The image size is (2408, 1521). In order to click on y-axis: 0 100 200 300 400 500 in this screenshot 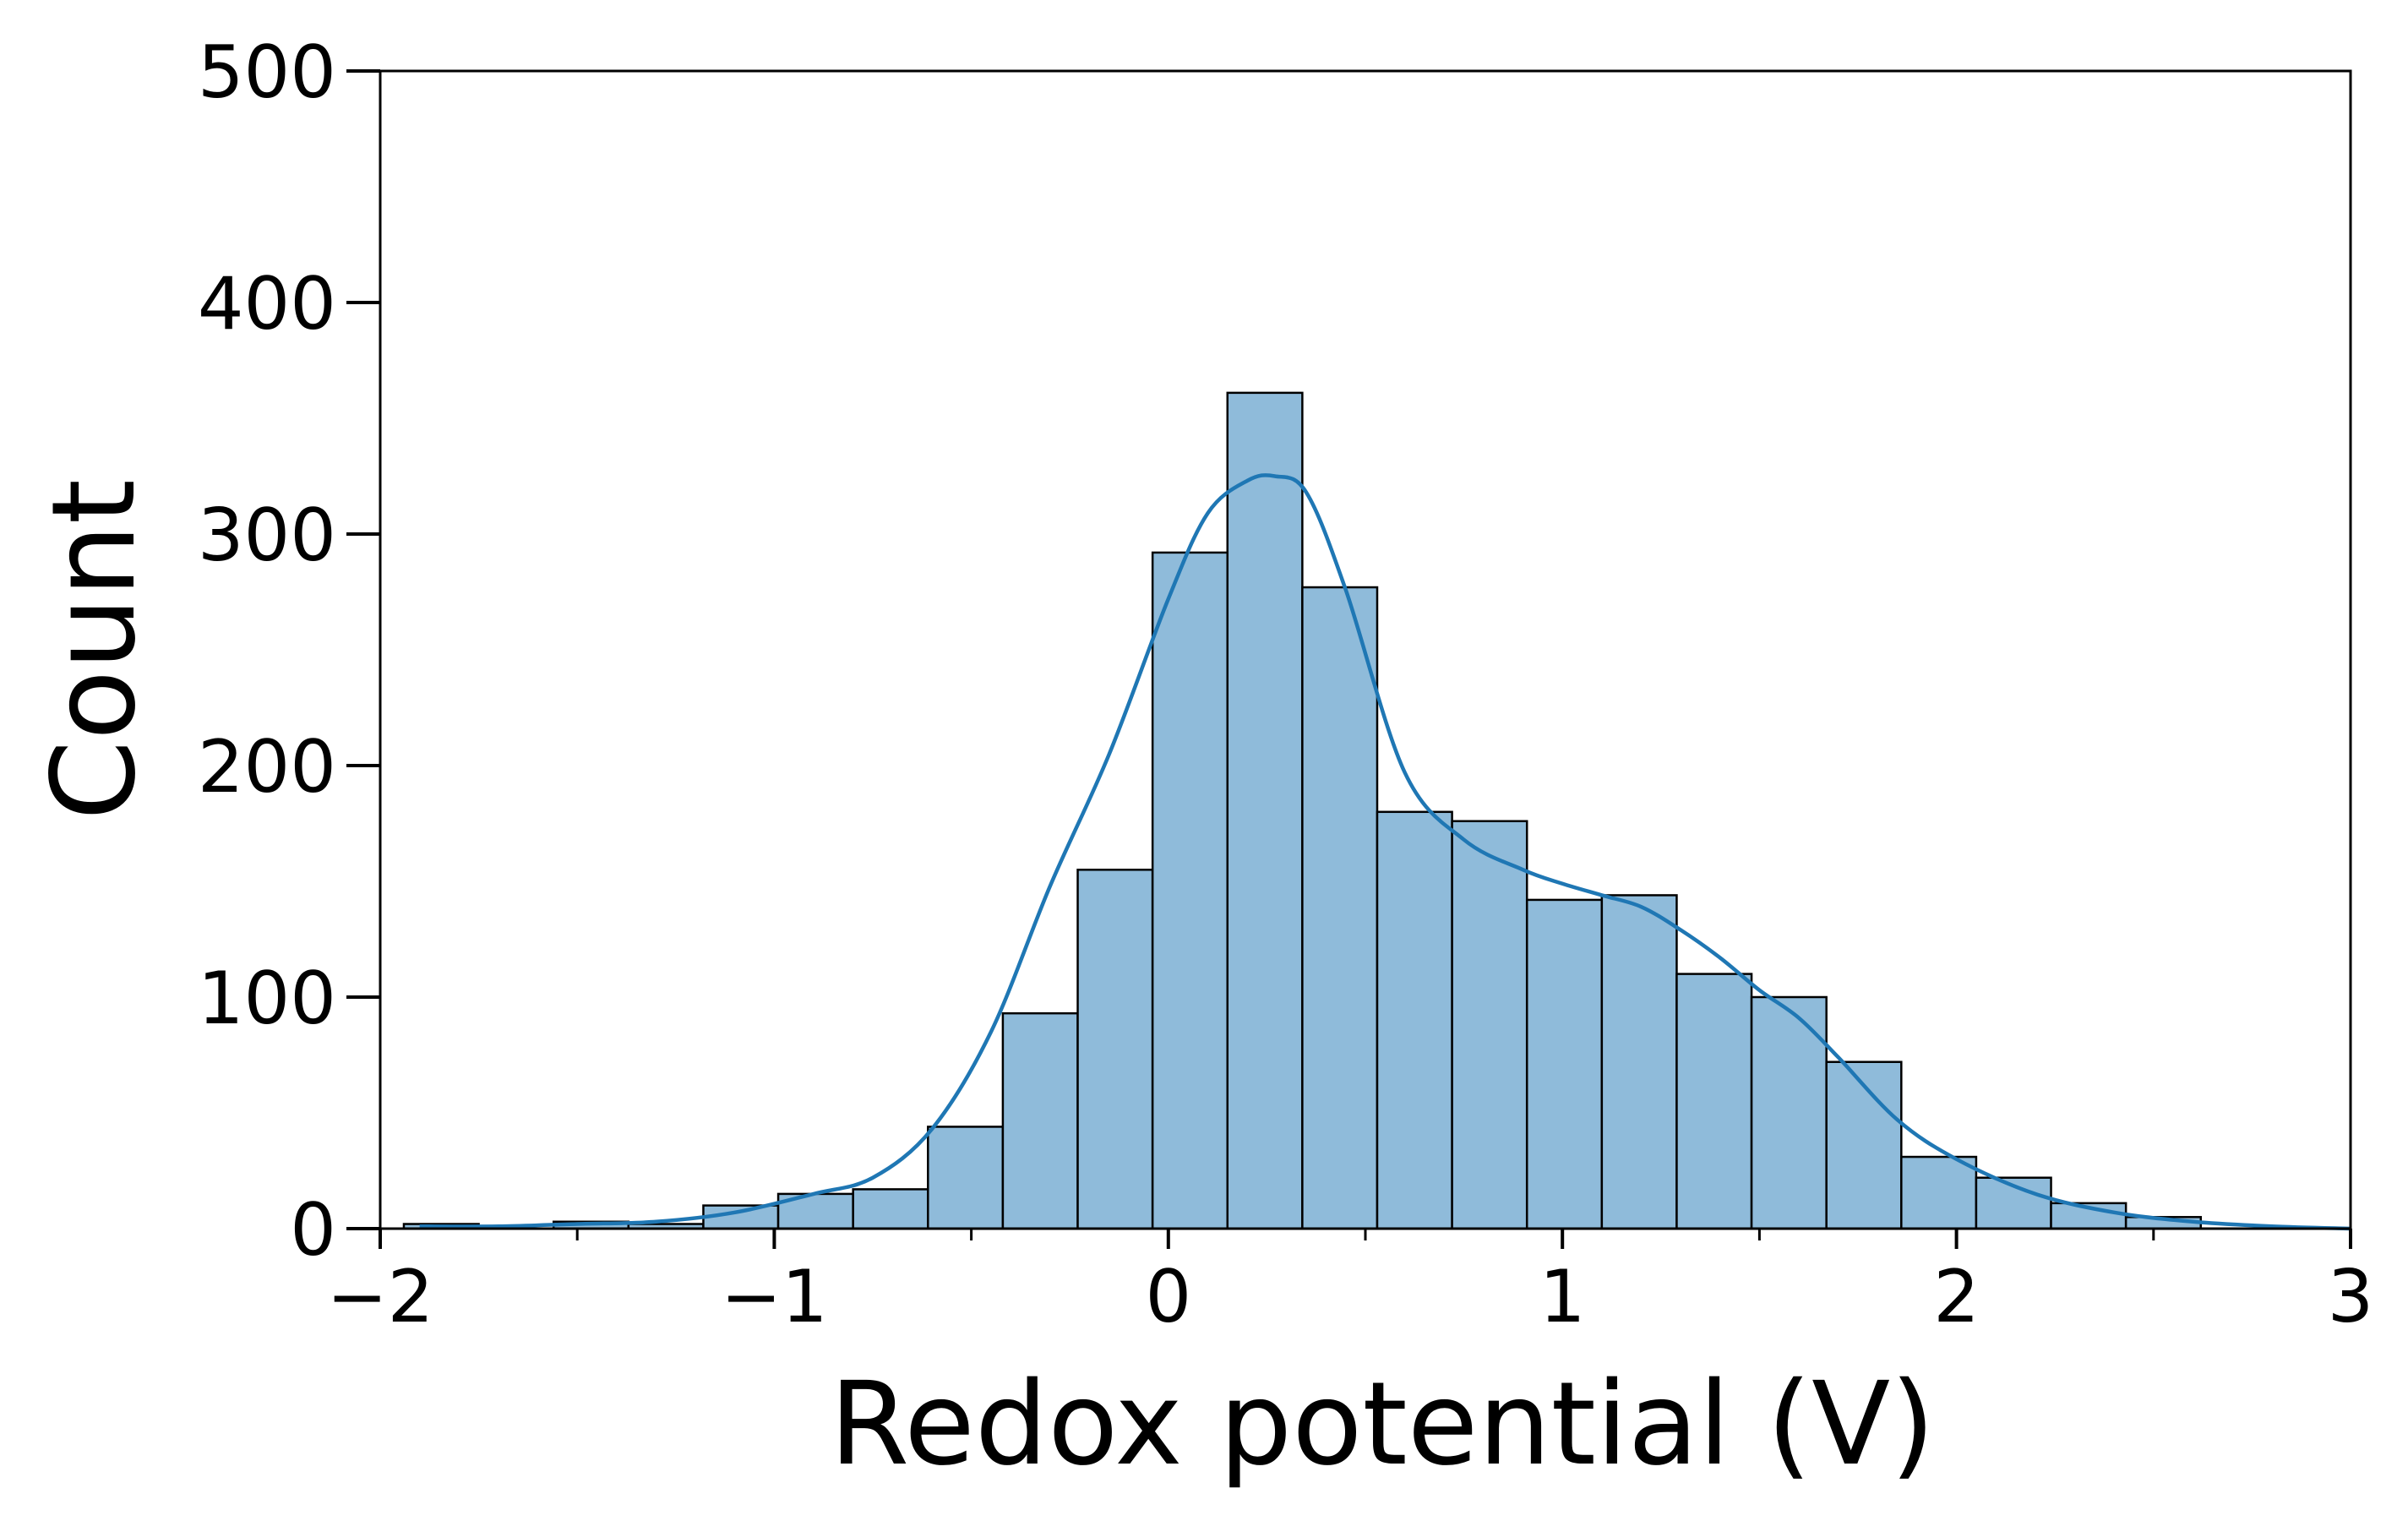, I will do `click(289, 651)`.